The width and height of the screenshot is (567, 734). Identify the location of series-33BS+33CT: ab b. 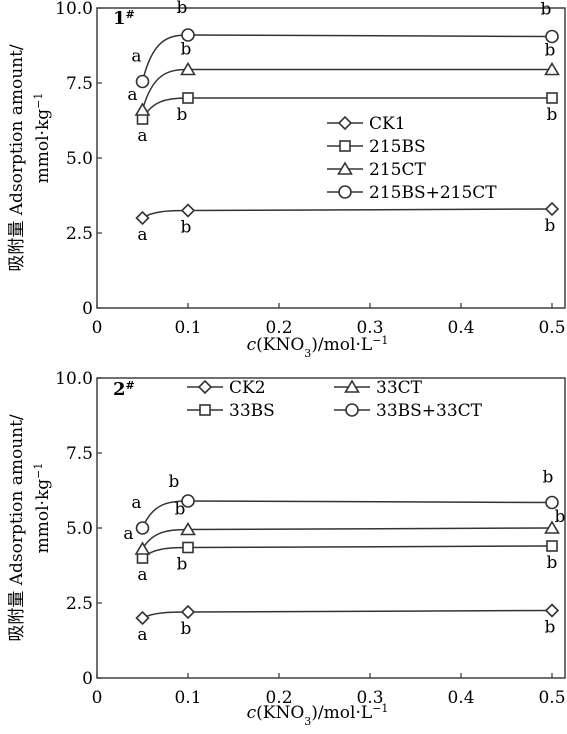
(345, 501).